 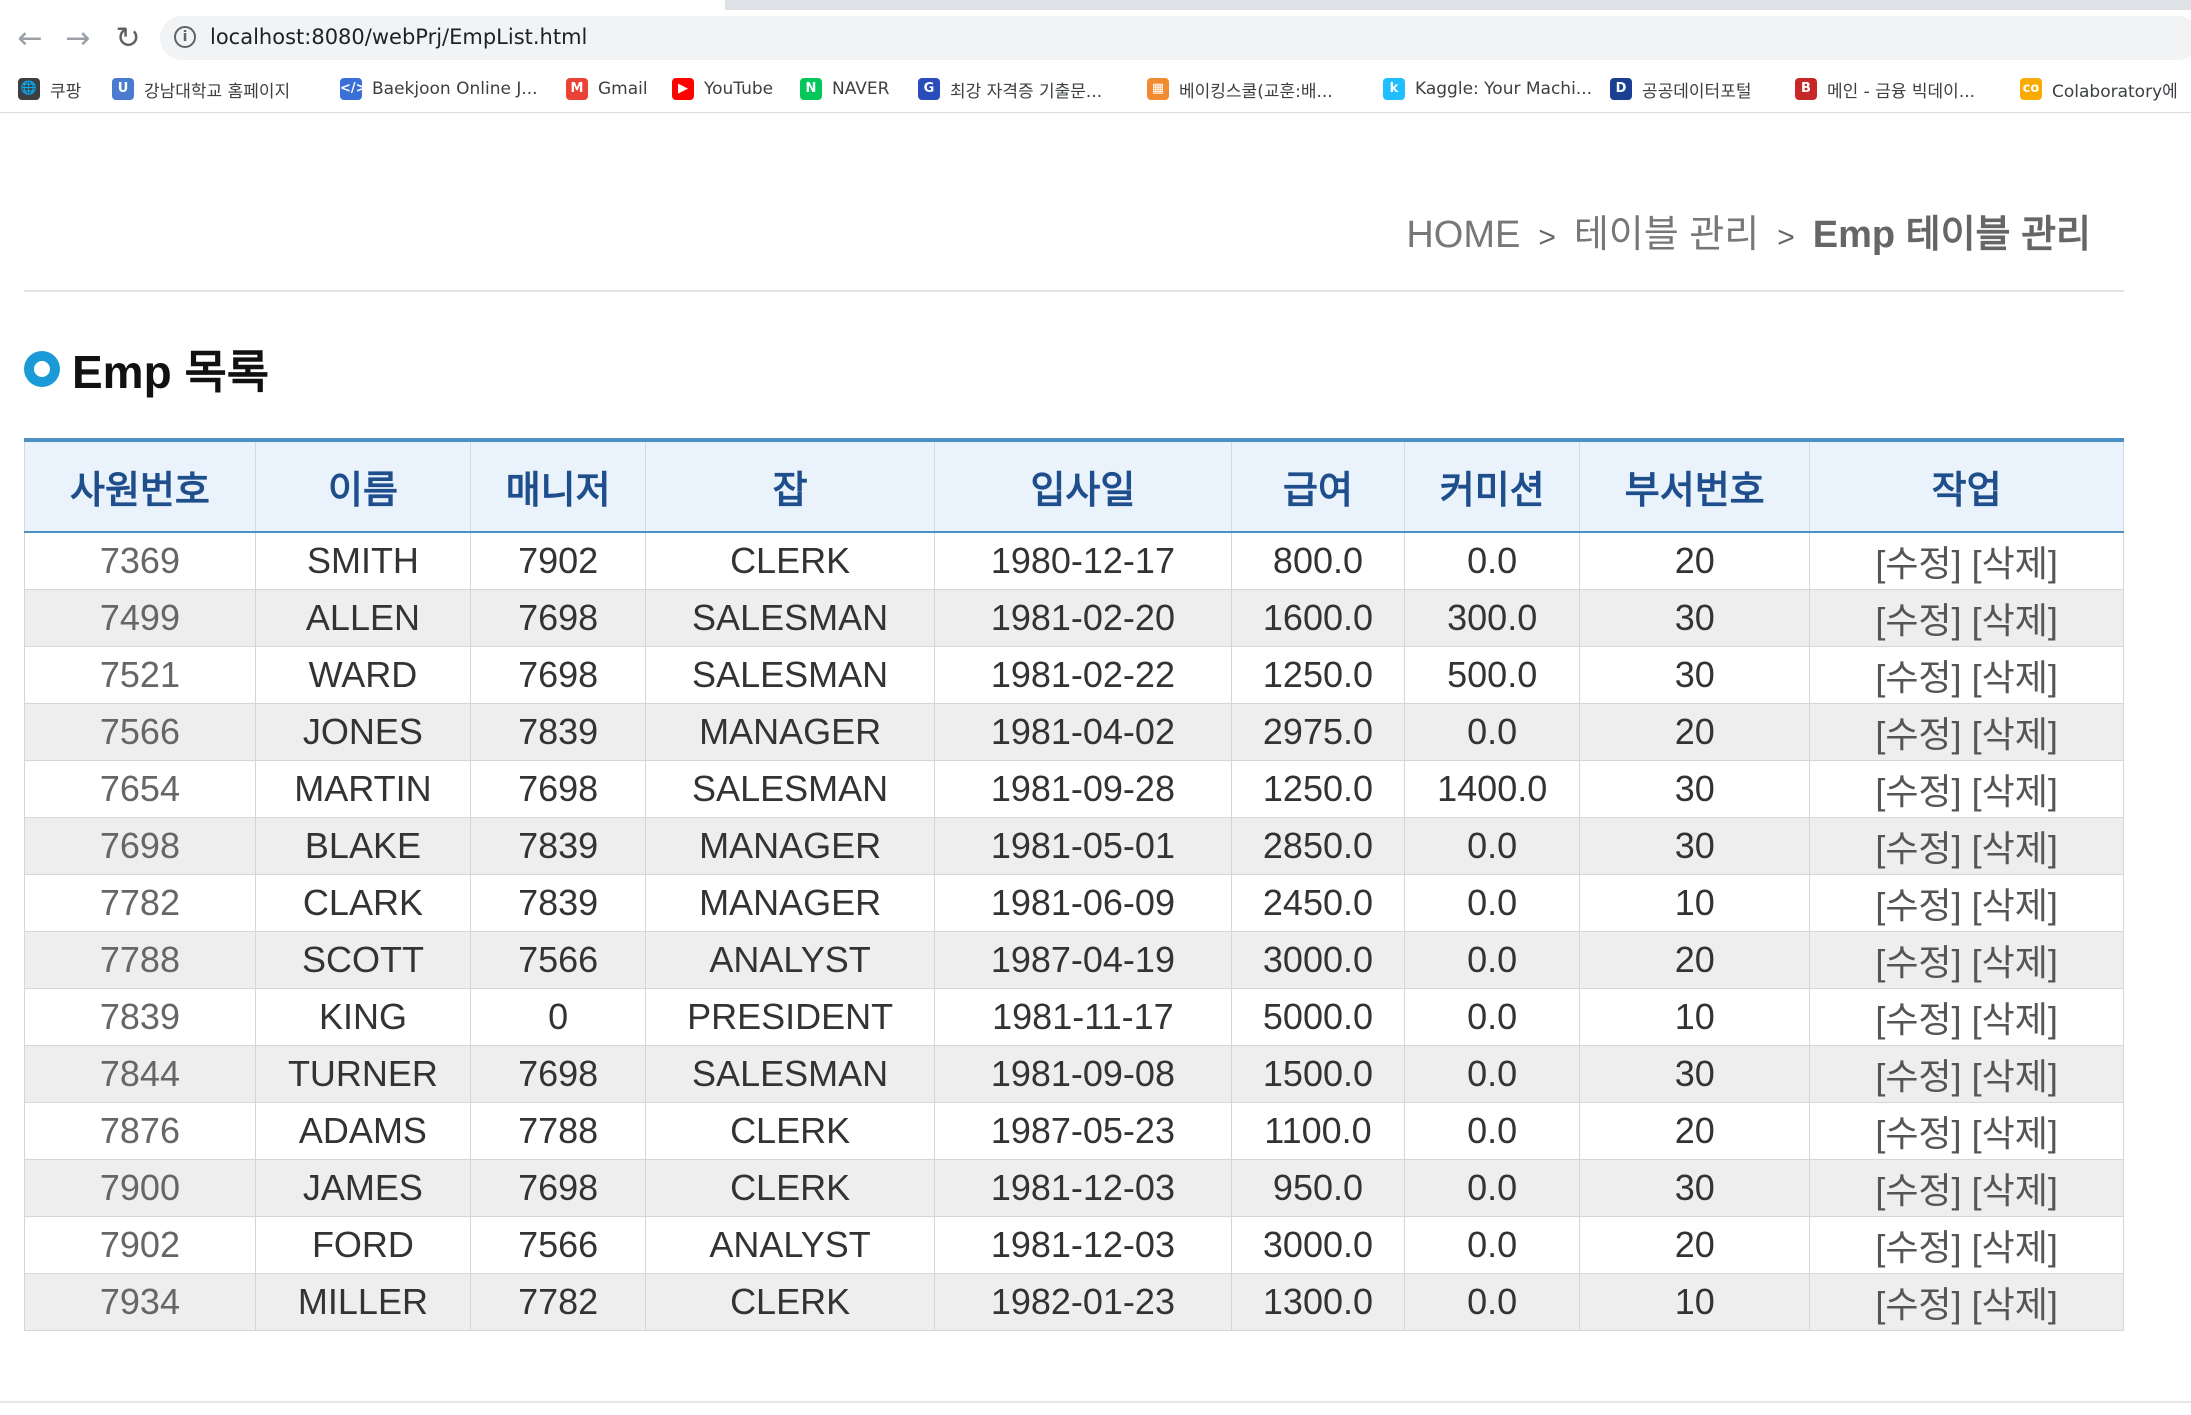 I want to click on active-tab, so click(x=362, y=5).